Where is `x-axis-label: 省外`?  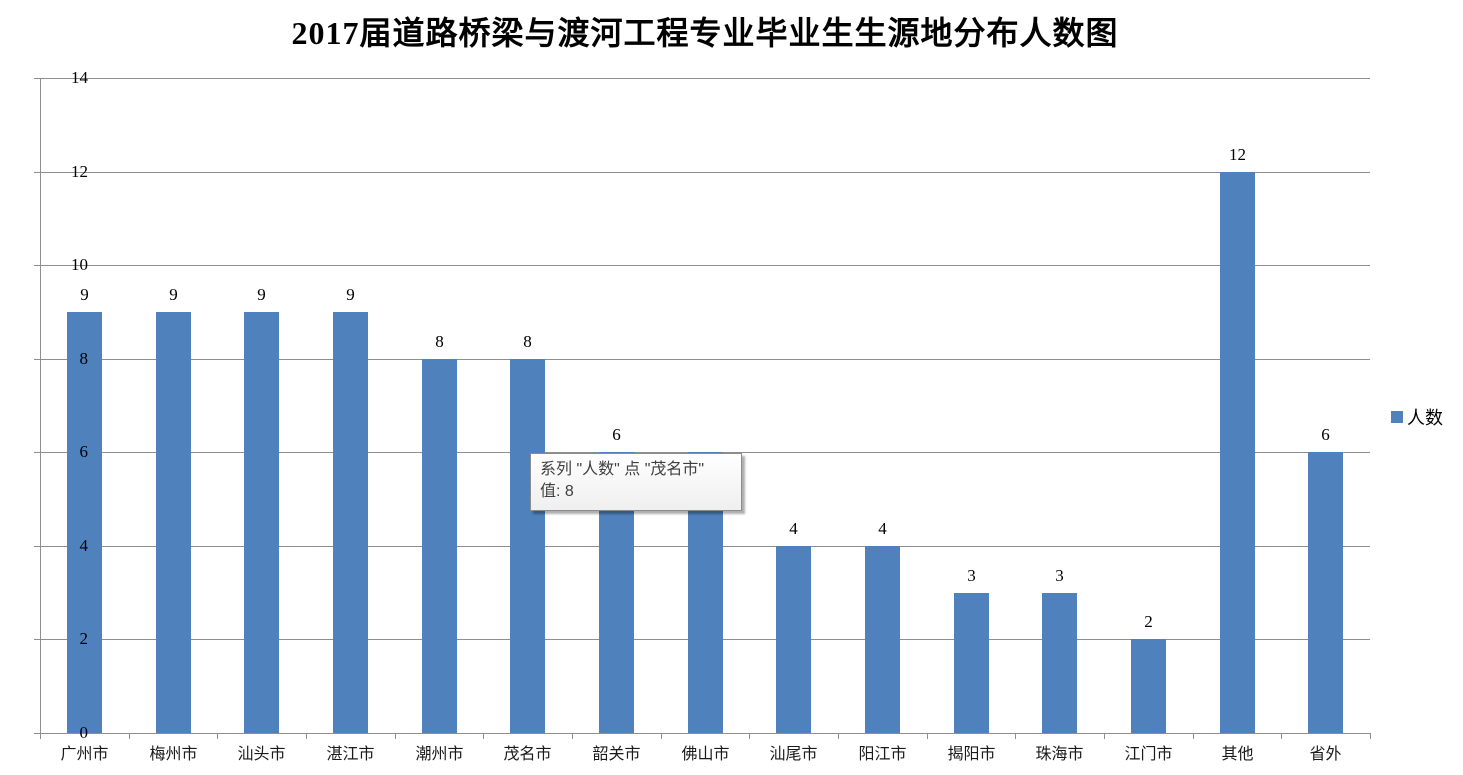 x-axis-label: 省外 is located at coordinates (1325, 754).